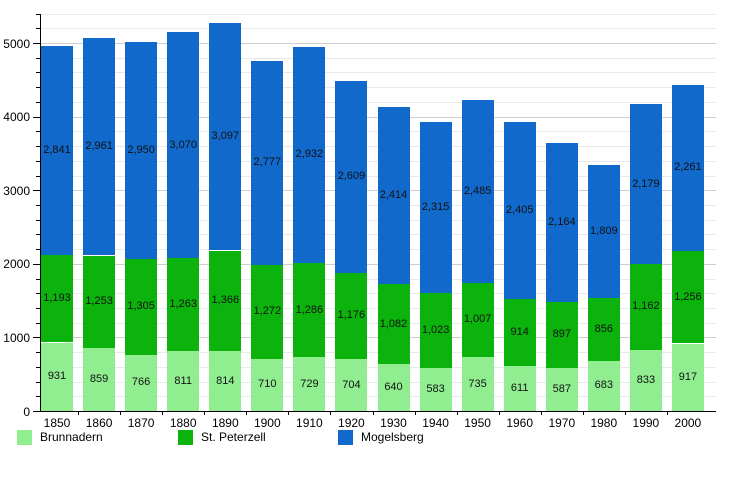 The height and width of the screenshot is (500, 750). What do you see at coordinates (57, 376) in the screenshot?
I see `value-label: 931` at bounding box center [57, 376].